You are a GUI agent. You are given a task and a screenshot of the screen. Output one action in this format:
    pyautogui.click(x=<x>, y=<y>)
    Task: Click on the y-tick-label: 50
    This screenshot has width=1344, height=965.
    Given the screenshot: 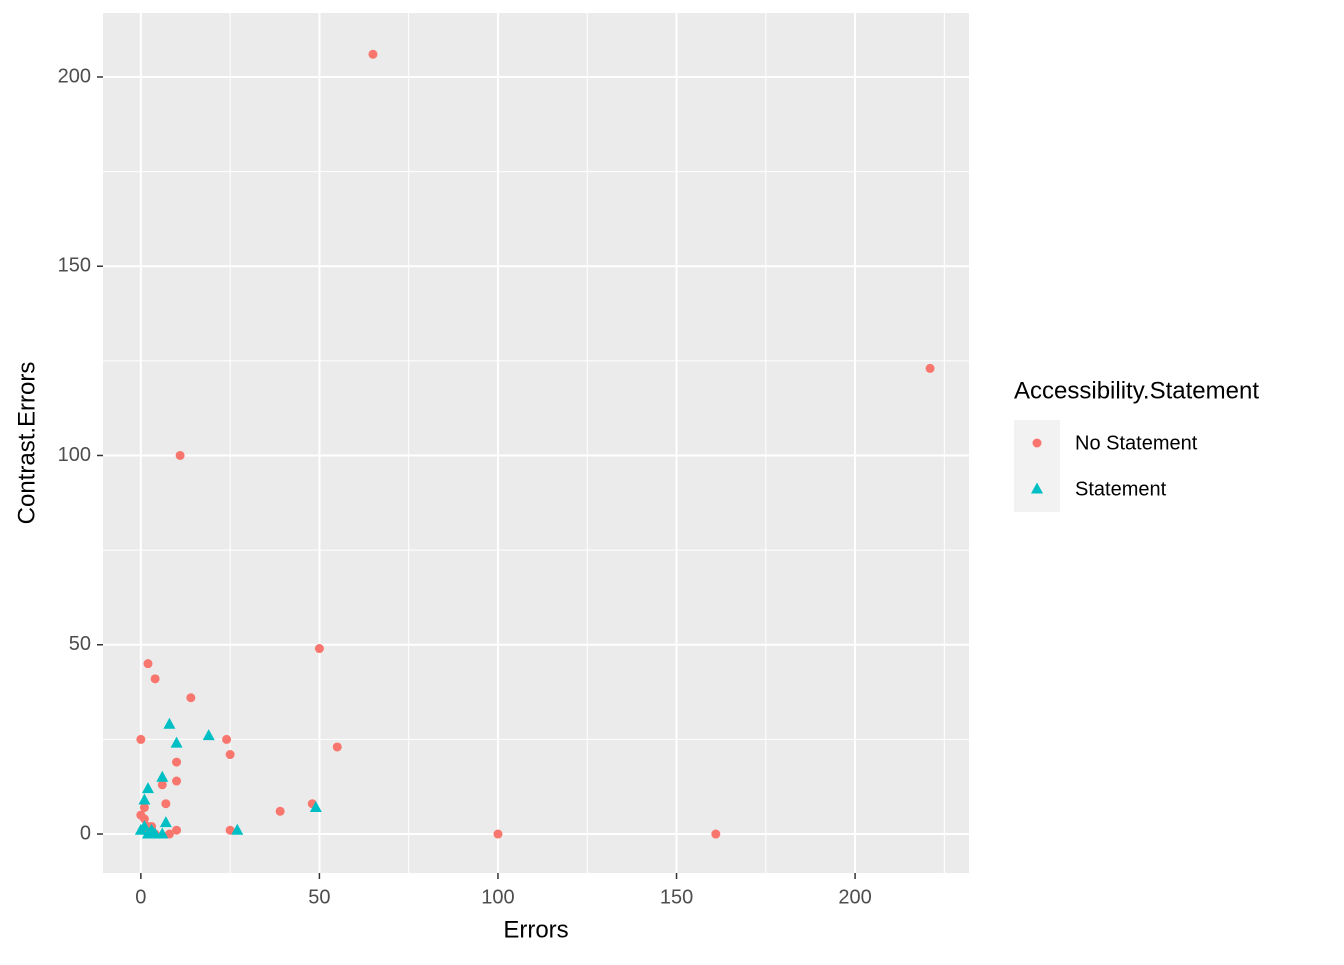 What is the action you would take?
    pyautogui.click(x=80, y=644)
    